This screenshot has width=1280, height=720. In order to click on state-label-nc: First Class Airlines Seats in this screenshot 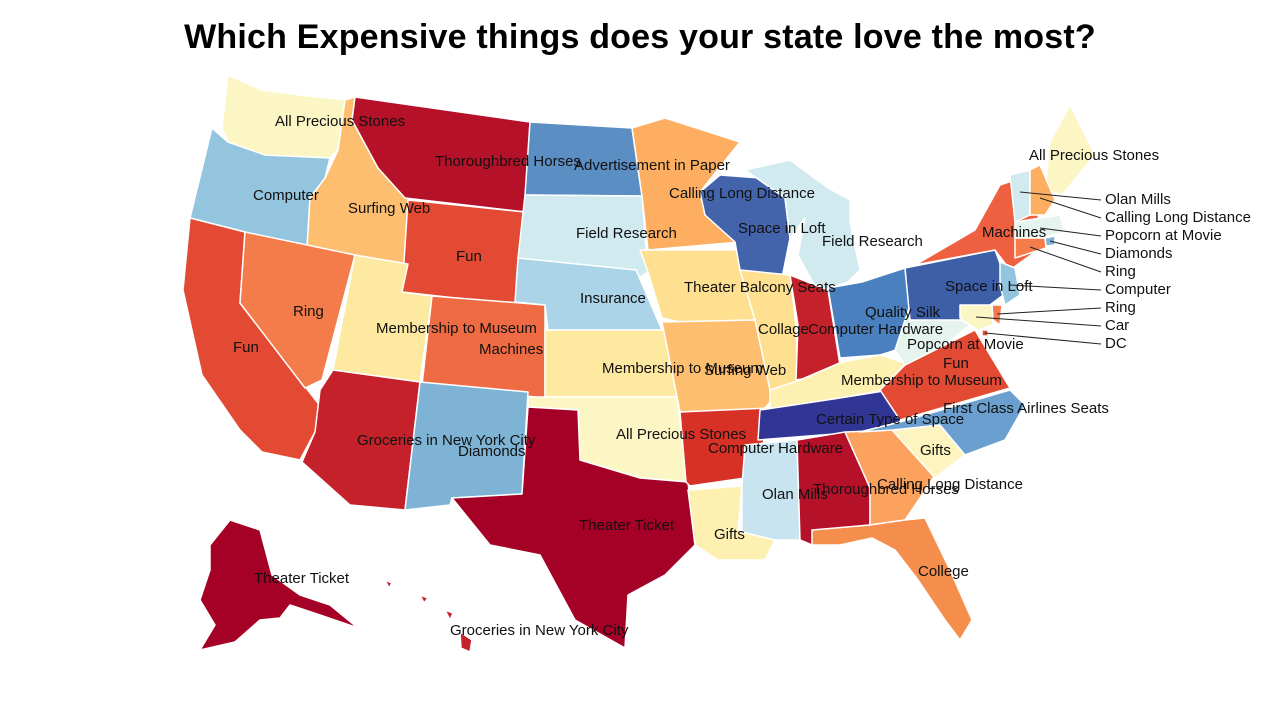, I will do `click(1026, 408)`.